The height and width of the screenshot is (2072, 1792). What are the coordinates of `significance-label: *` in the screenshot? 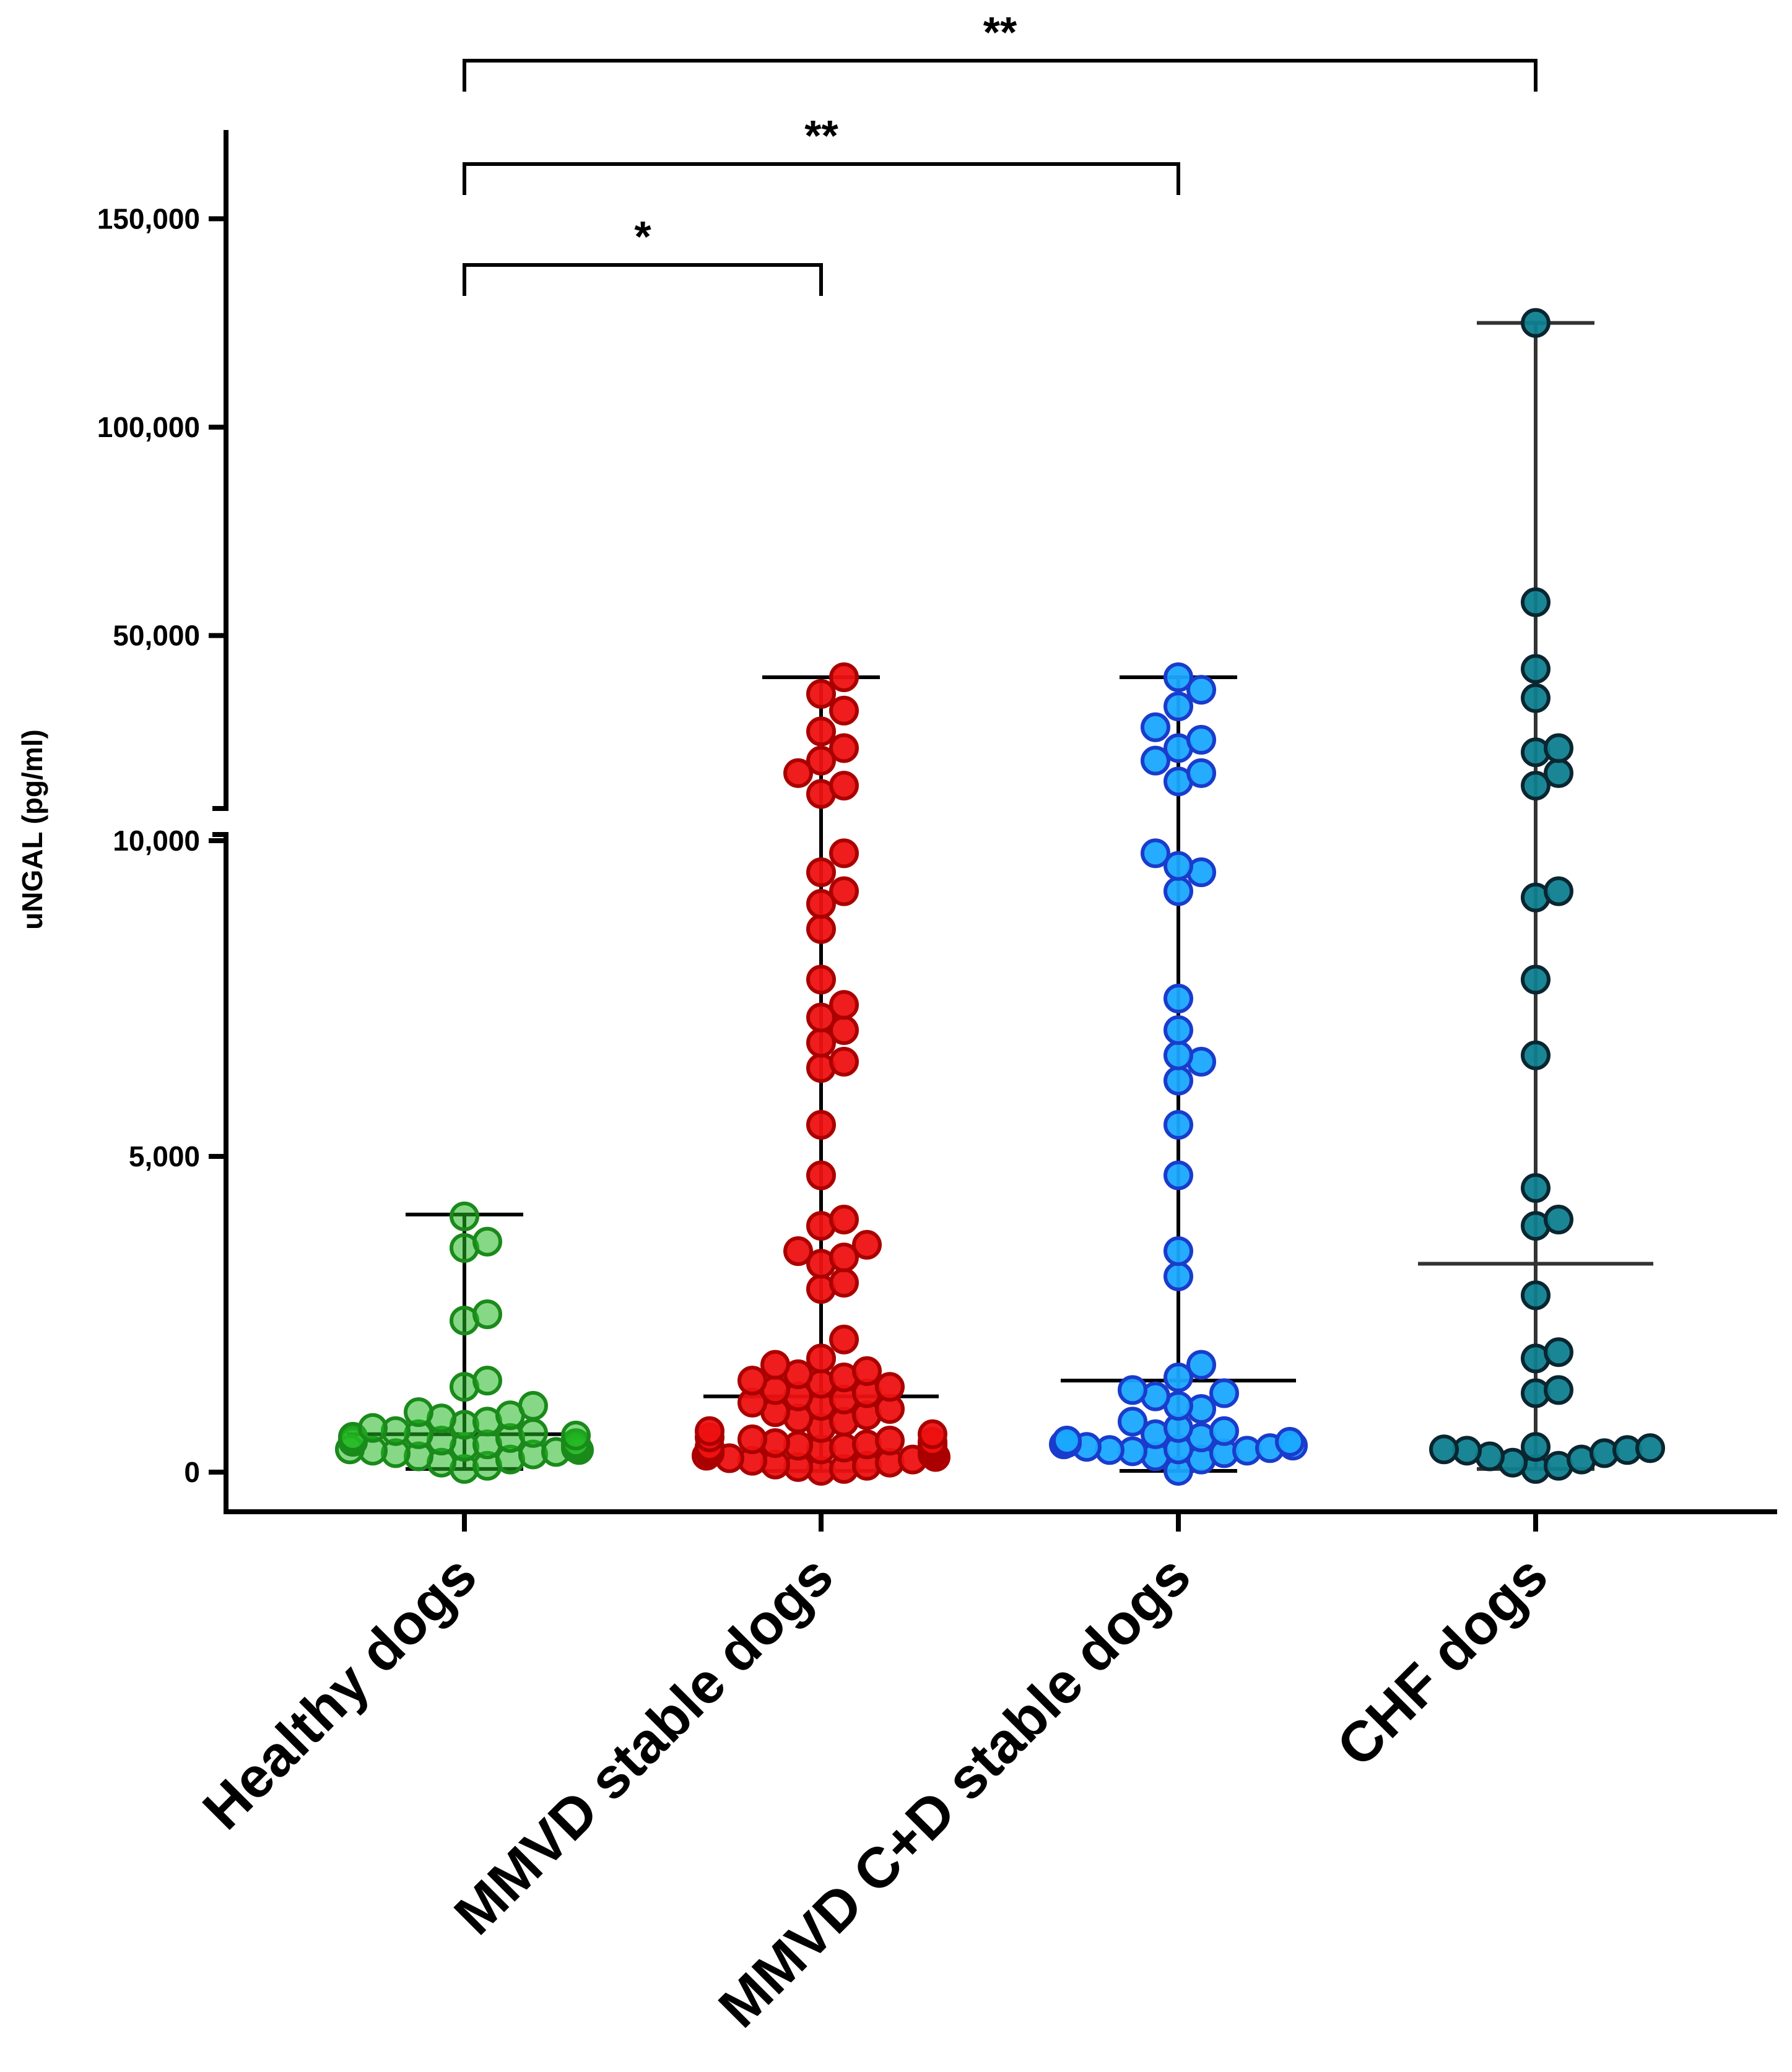 It's located at (643, 236).